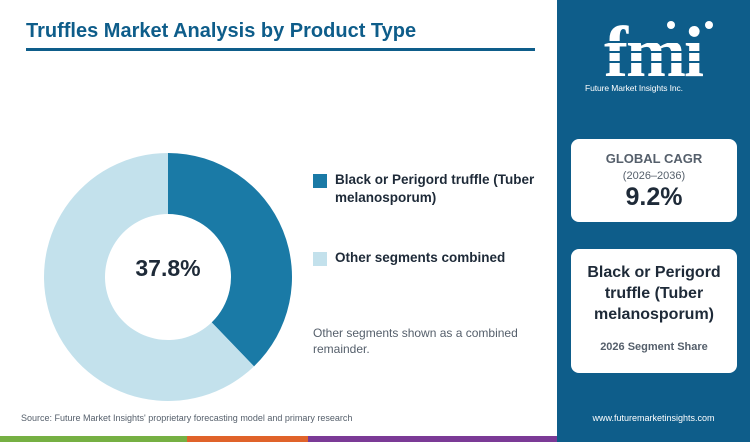 Image resolution: width=750 pixels, height=442 pixels. What do you see at coordinates (432, 439) in the screenshot?
I see `bottom-bar-purple` at bounding box center [432, 439].